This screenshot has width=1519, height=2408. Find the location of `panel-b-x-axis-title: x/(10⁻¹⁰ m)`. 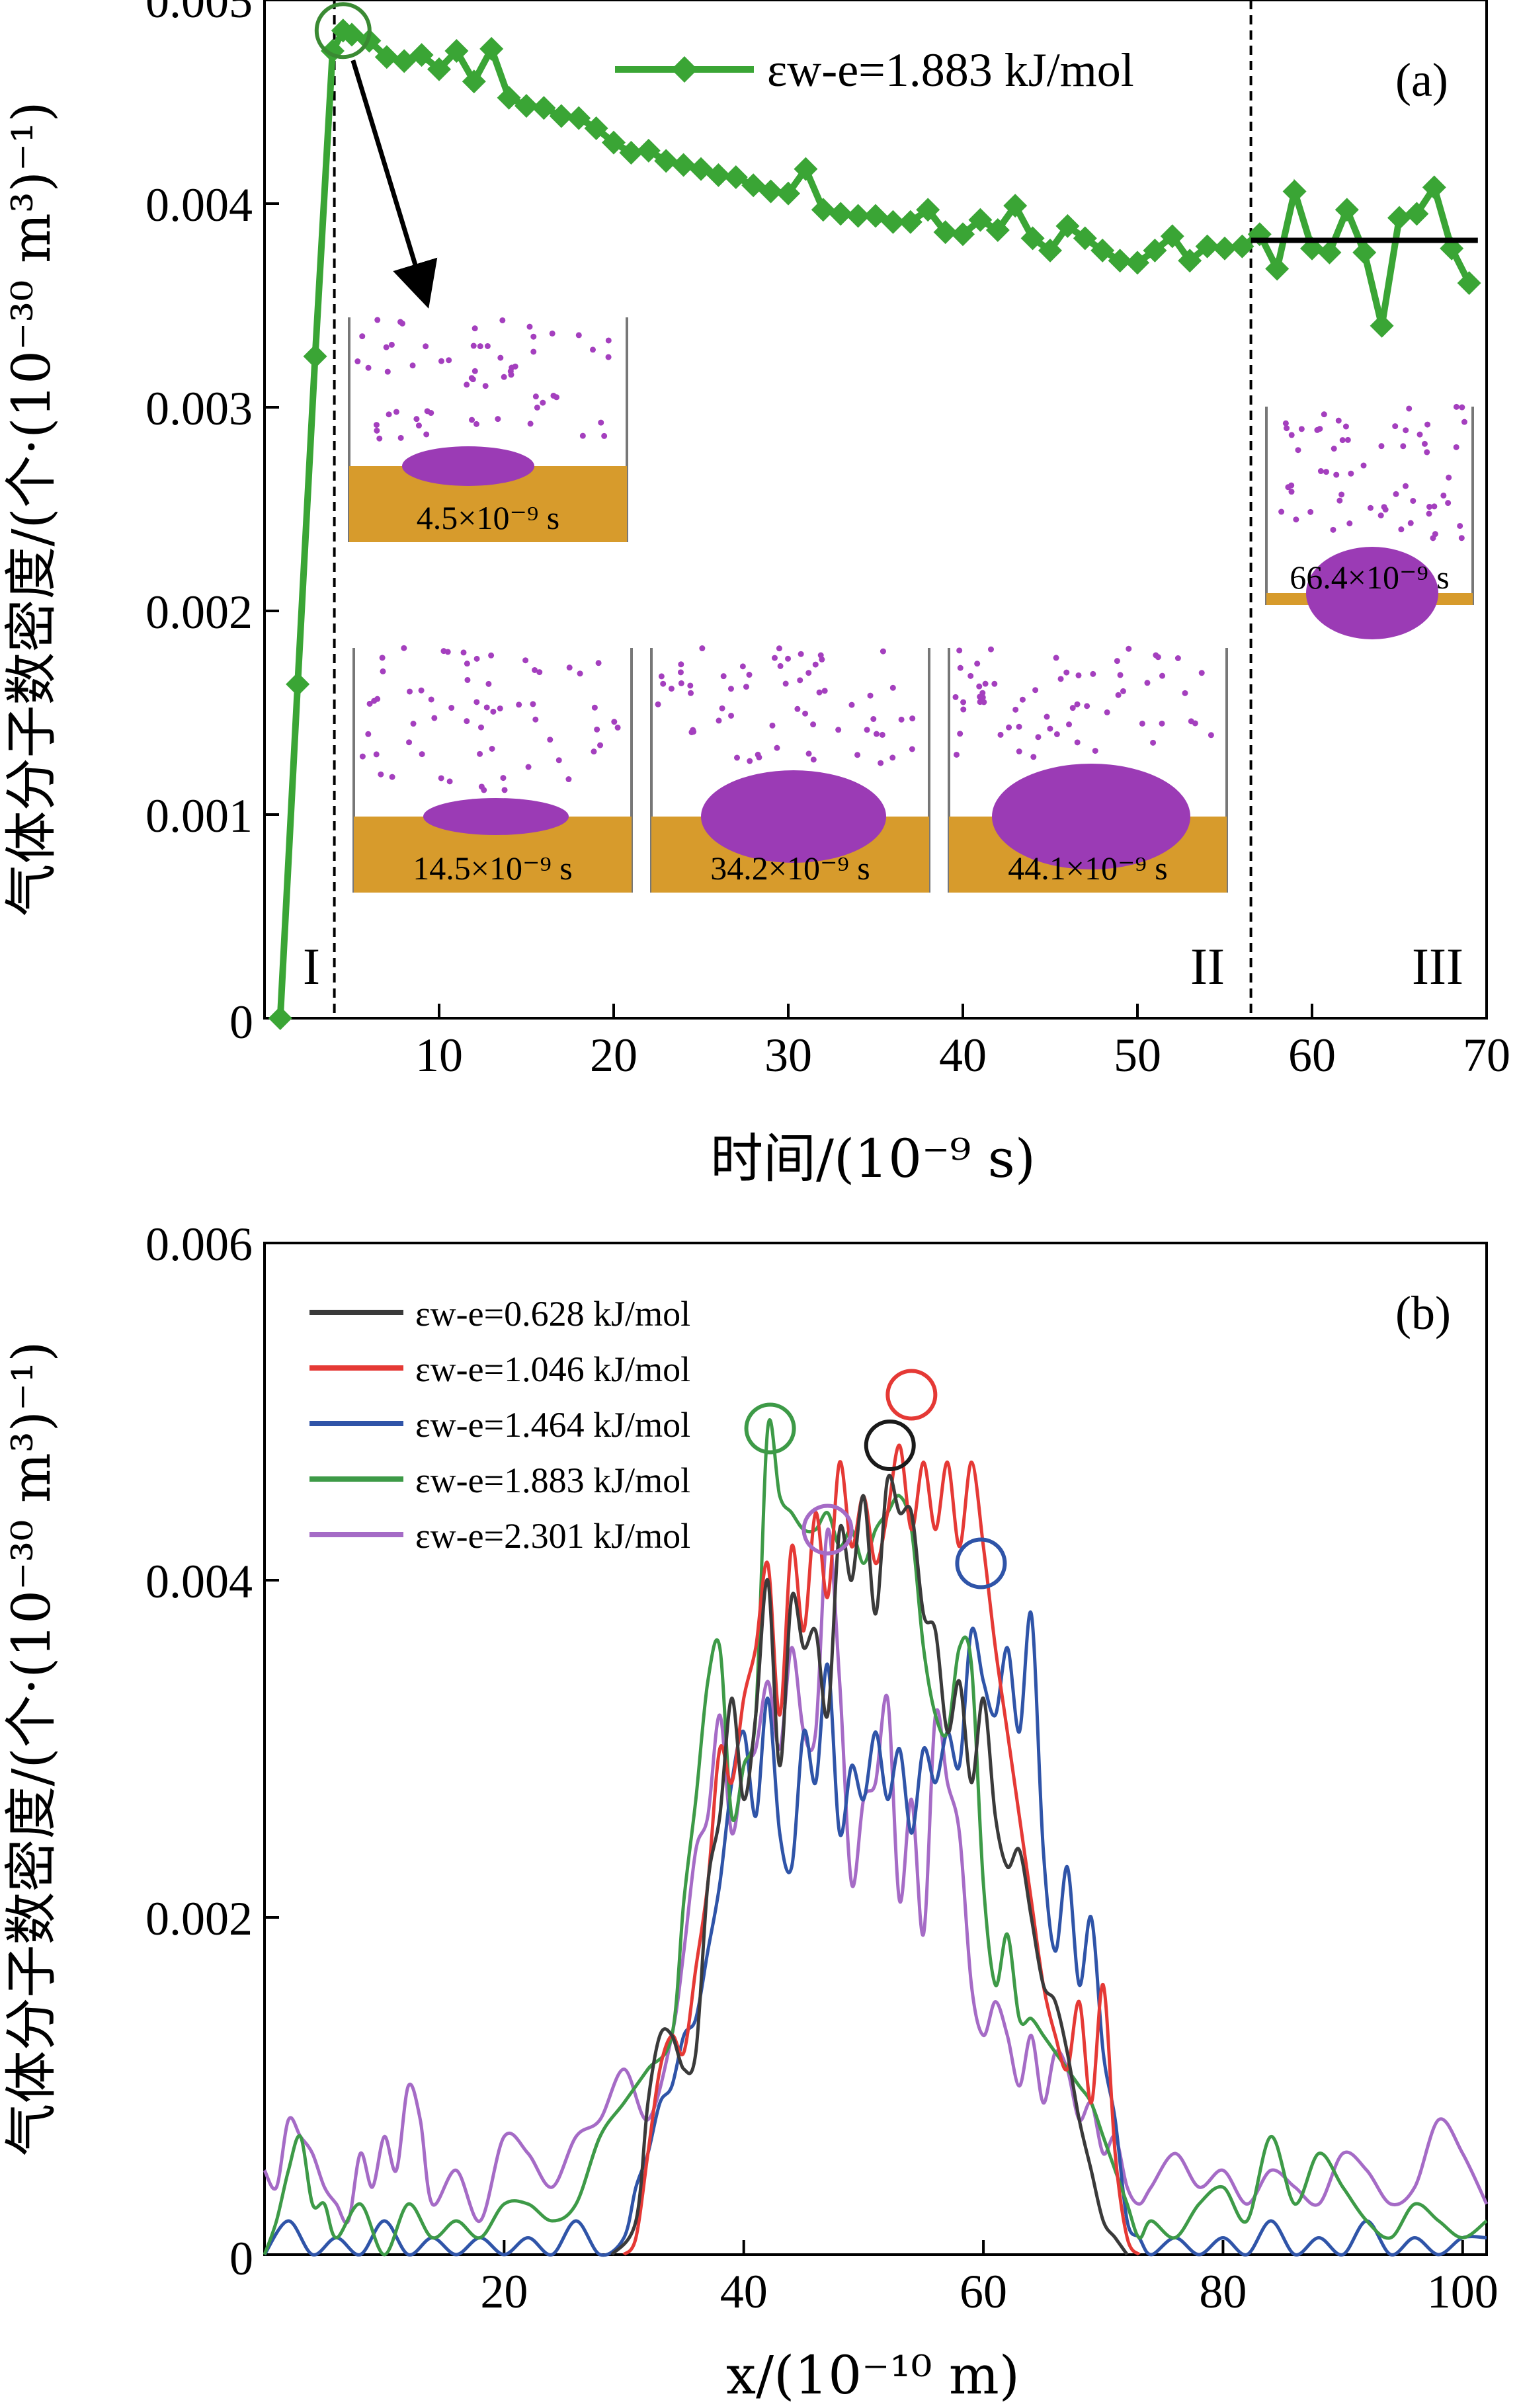

panel-b-x-axis-title: x/(10⁻¹⁰ m) is located at coordinates (873, 2375).